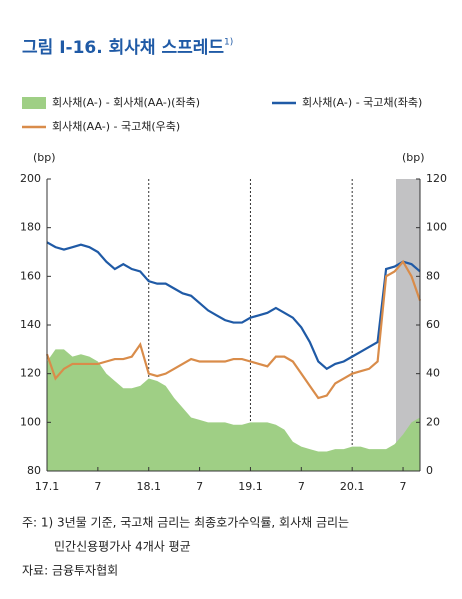  What do you see at coordinates (185, 523) in the screenshot?
I see `note: 주: 1) 3년물 기준, 국고채 금리는 최종호가수익률, 회사채 금리는` at bounding box center [185, 523].